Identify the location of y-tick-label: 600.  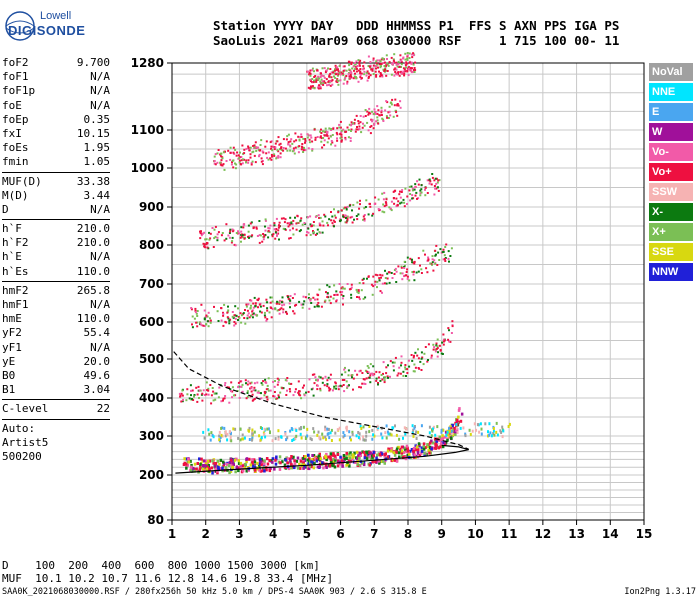
(151, 322).